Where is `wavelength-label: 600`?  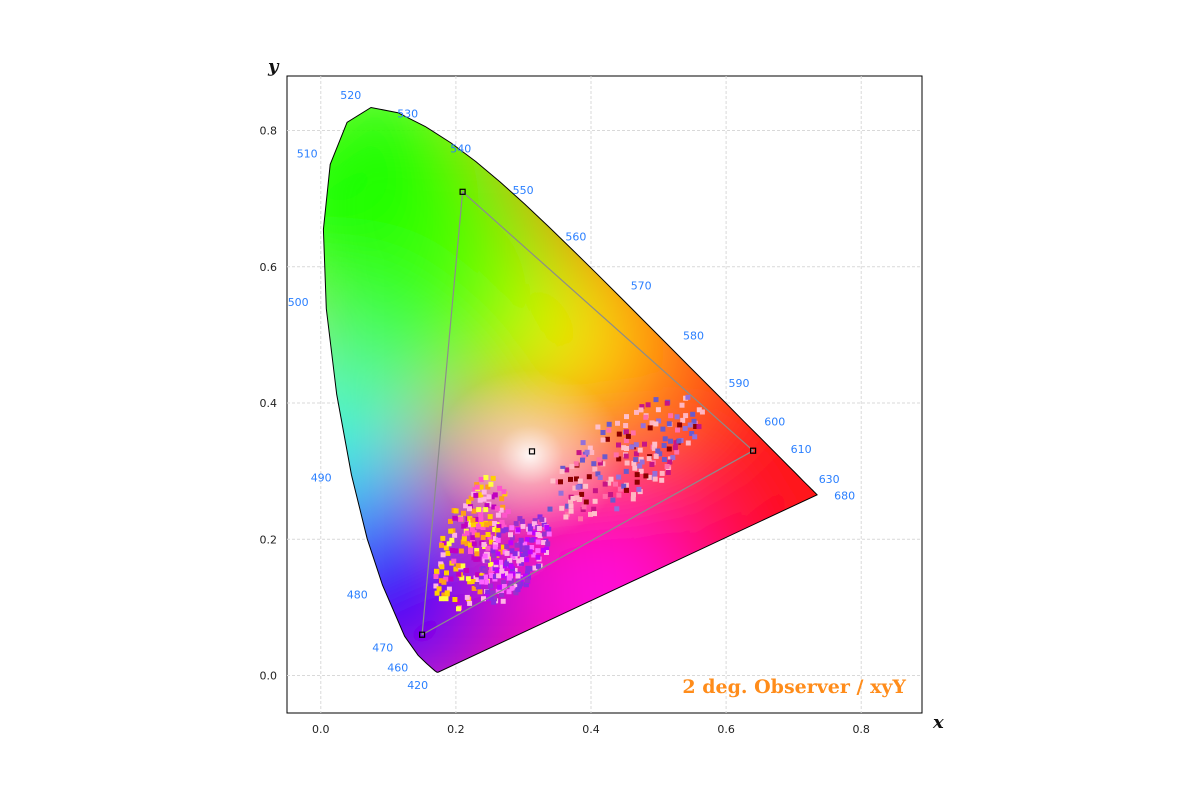
wavelength-label: 600 is located at coordinates (774, 422).